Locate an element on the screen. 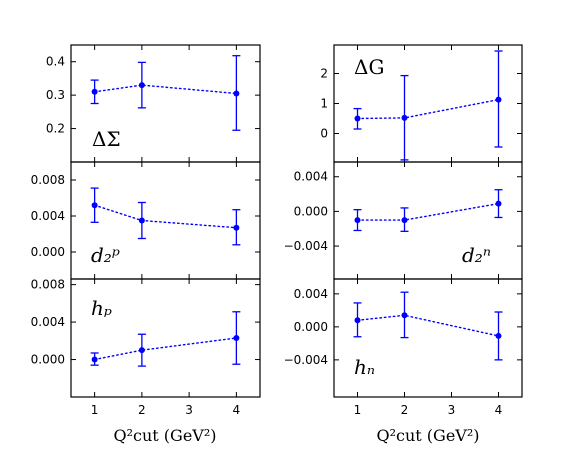 The width and height of the screenshot is (581, 454). y-tick-label: 0.2 is located at coordinates (55, 129).